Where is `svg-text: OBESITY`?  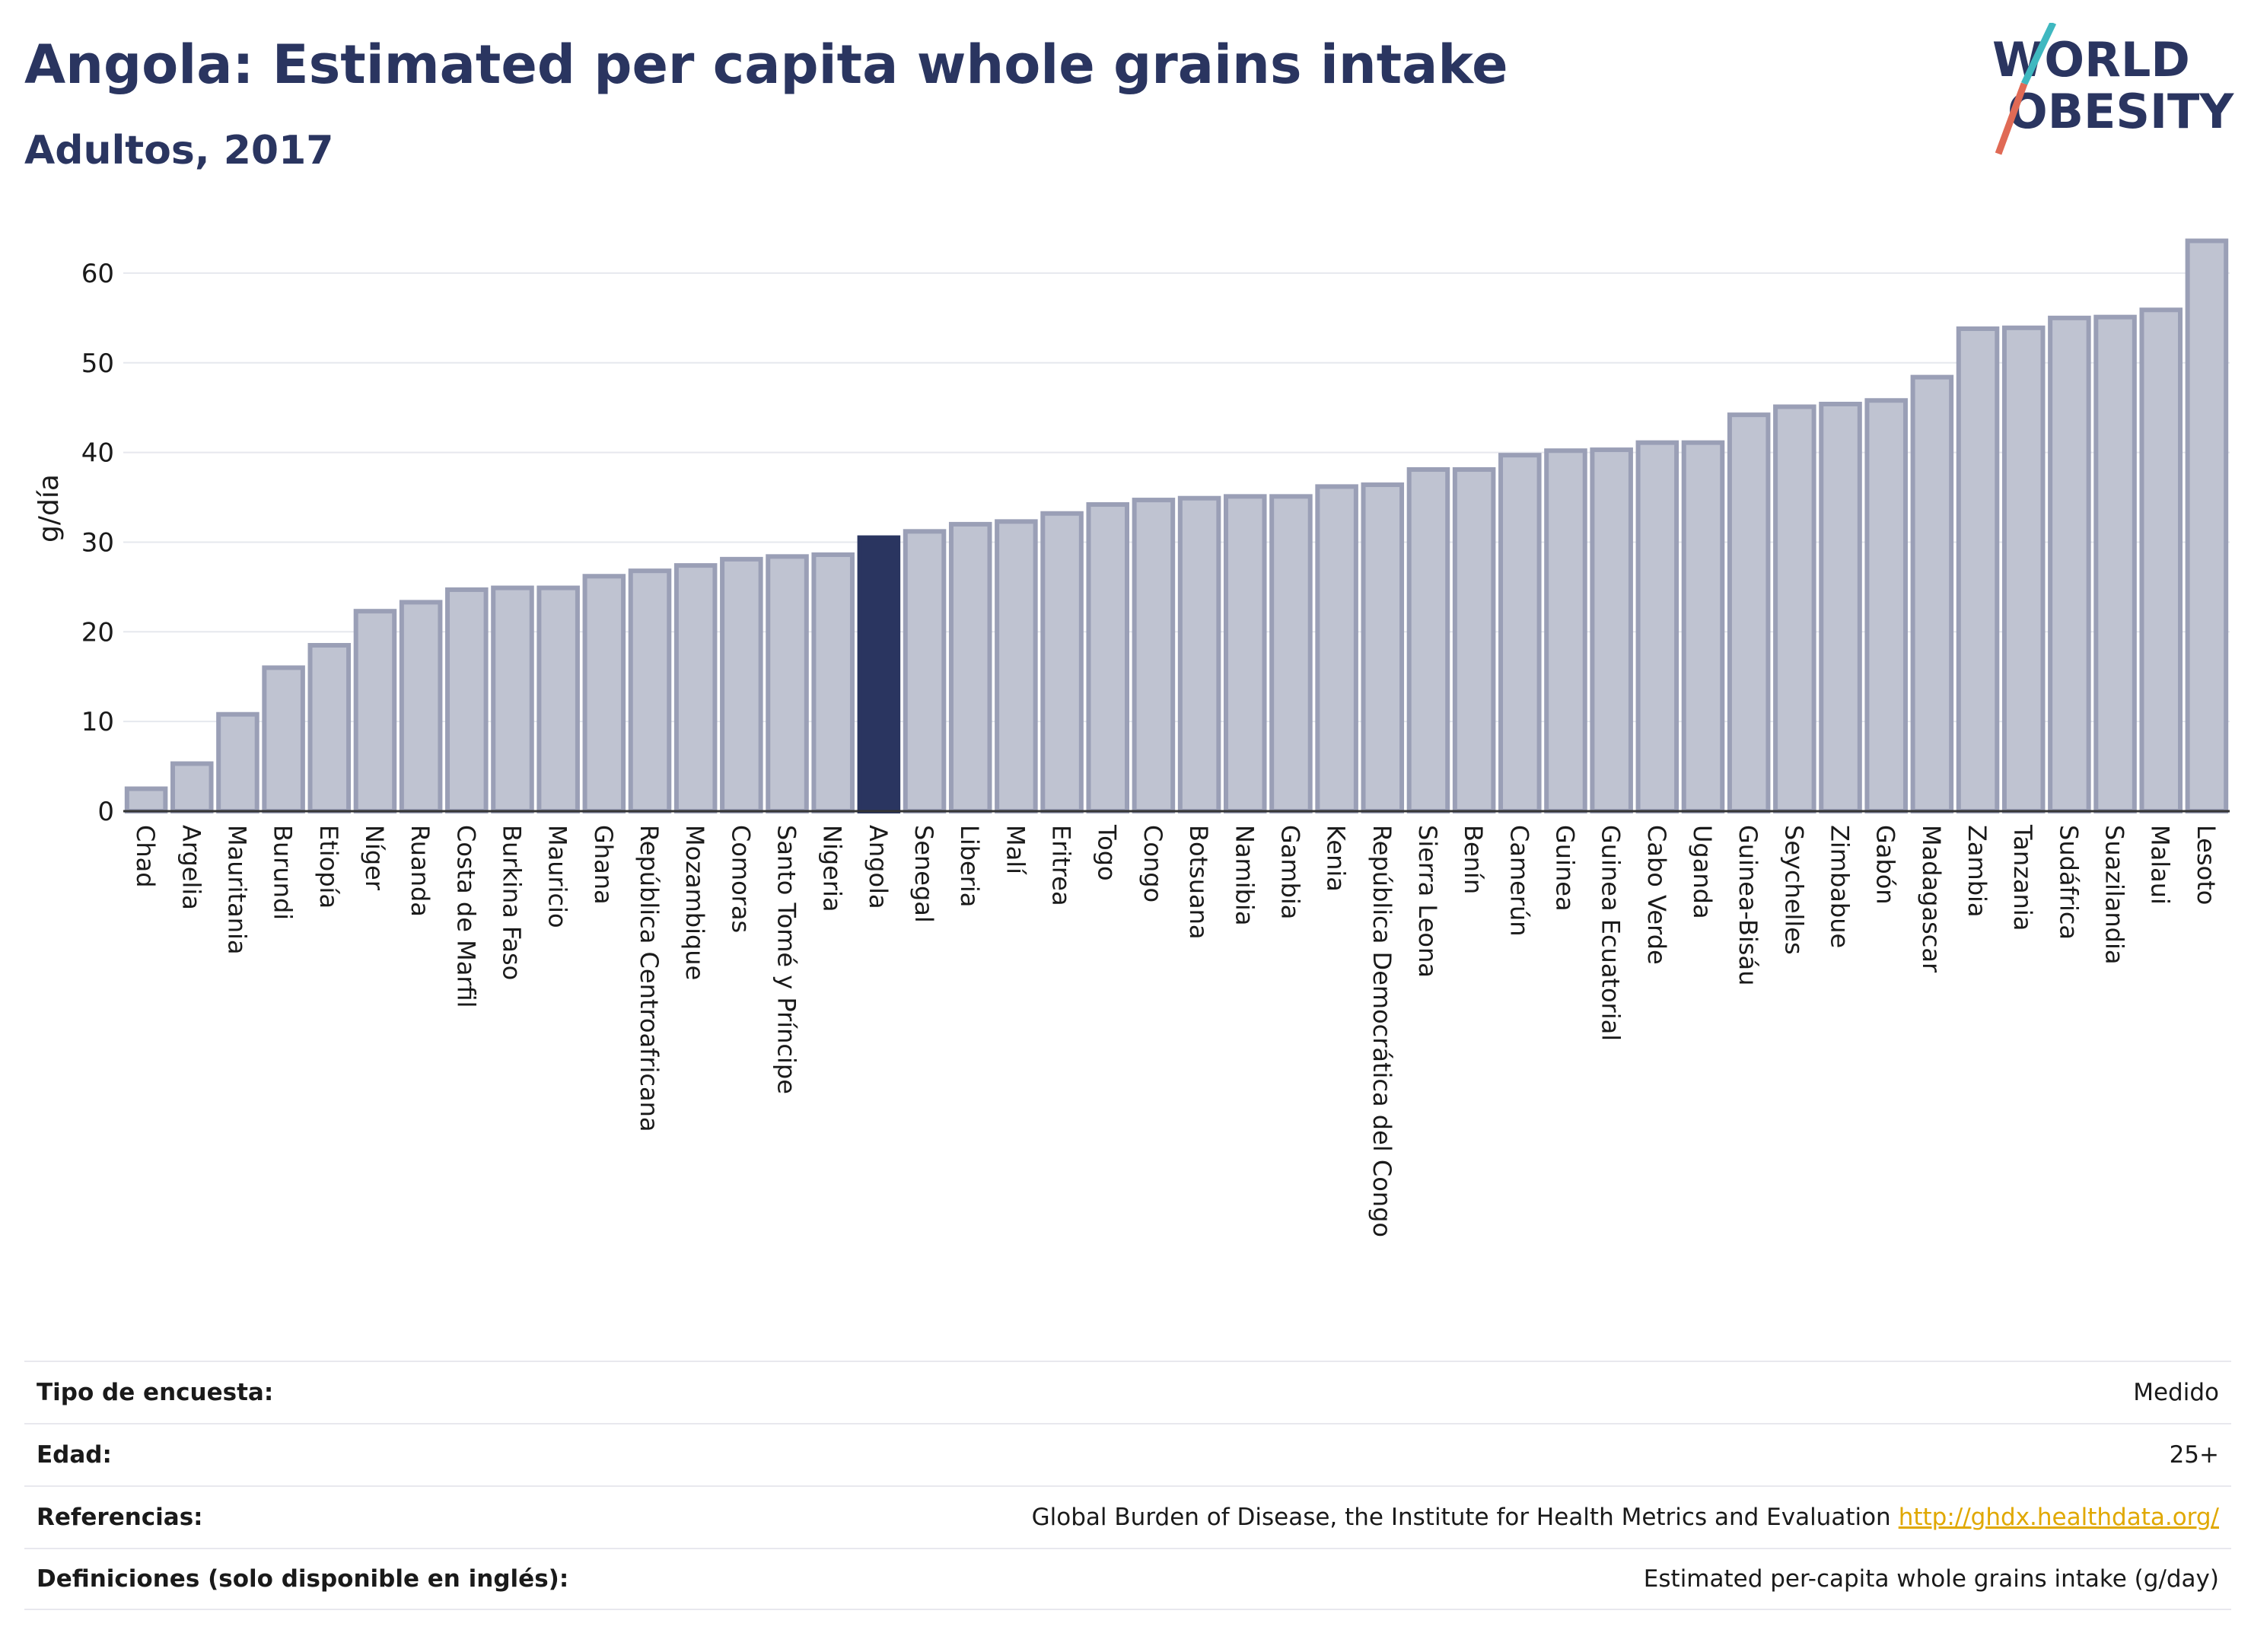
svg-text: OBESITY is located at coordinates (2120, 111).